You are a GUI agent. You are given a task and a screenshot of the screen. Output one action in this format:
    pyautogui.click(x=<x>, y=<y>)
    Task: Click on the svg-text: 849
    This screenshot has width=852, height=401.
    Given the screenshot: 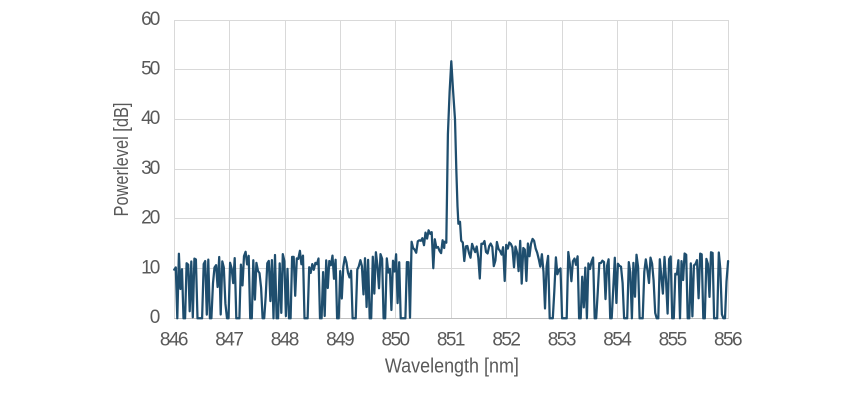 What is the action you would take?
    pyautogui.click(x=340, y=339)
    